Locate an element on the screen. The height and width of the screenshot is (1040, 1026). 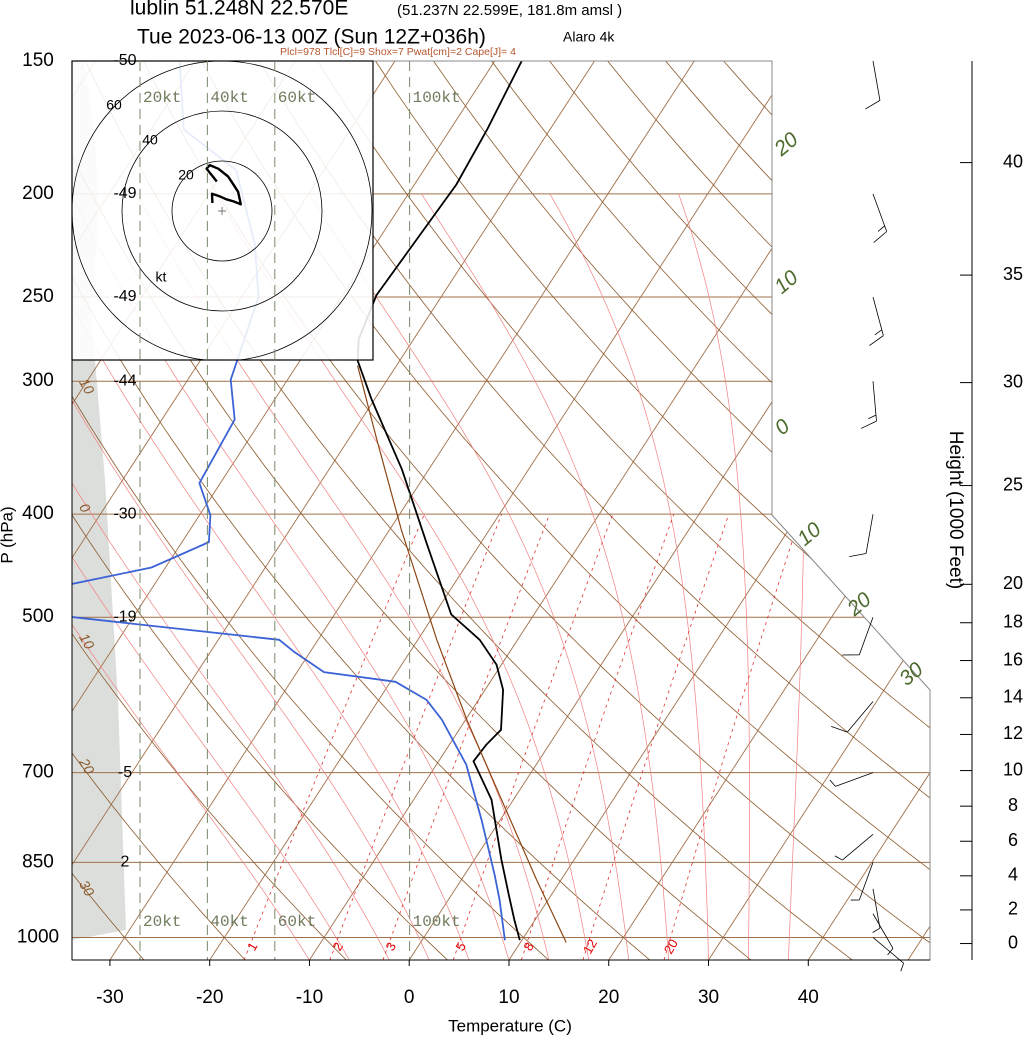
y2-tick-label: 25 is located at coordinates (1013, 484).